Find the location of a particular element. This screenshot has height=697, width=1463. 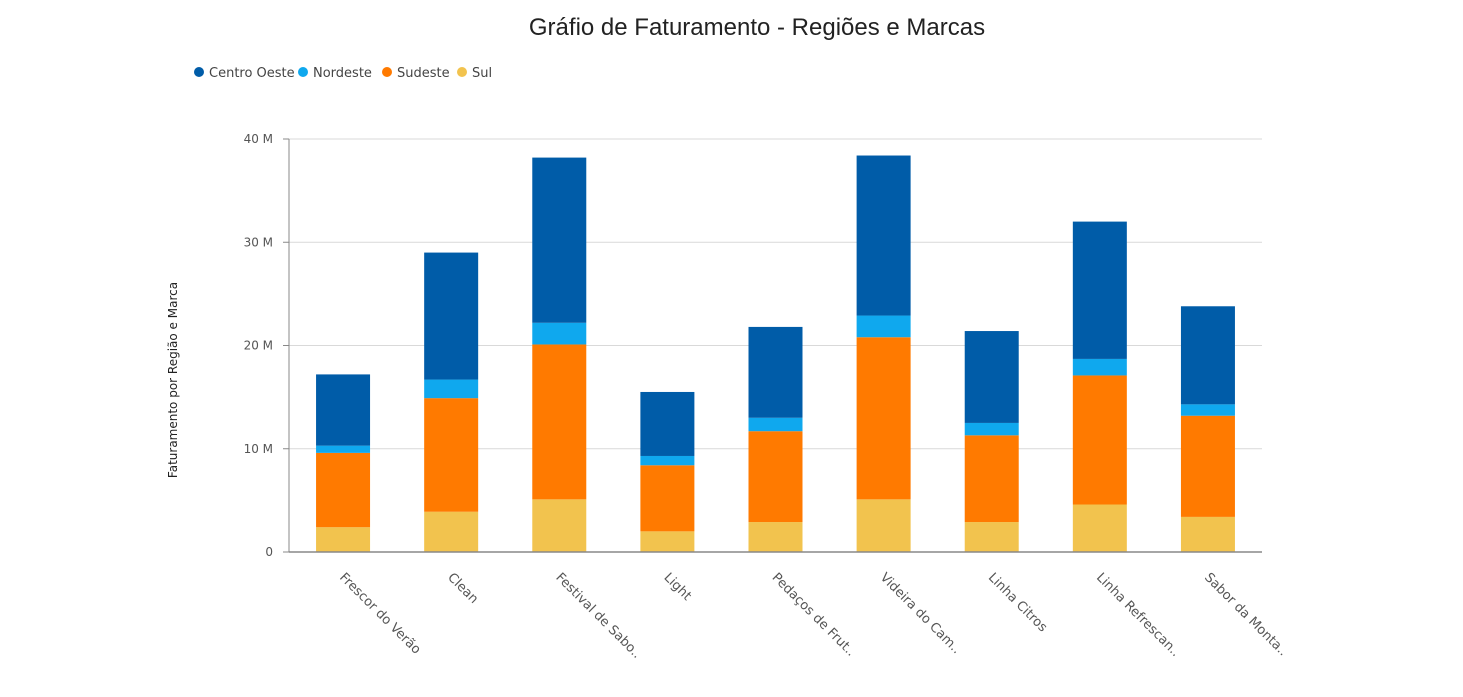

x-tick-label: Clean is located at coordinates (462, 588).